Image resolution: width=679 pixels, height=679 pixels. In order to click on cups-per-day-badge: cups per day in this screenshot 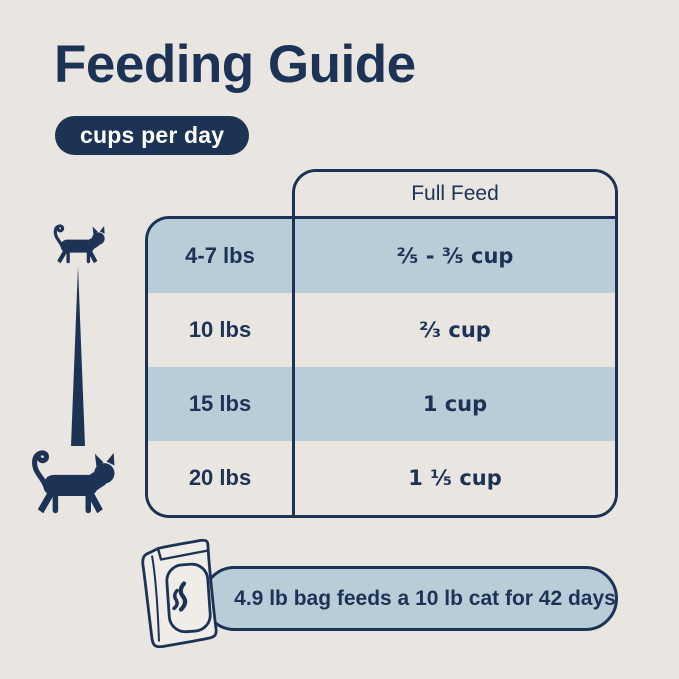, I will do `click(152, 135)`.